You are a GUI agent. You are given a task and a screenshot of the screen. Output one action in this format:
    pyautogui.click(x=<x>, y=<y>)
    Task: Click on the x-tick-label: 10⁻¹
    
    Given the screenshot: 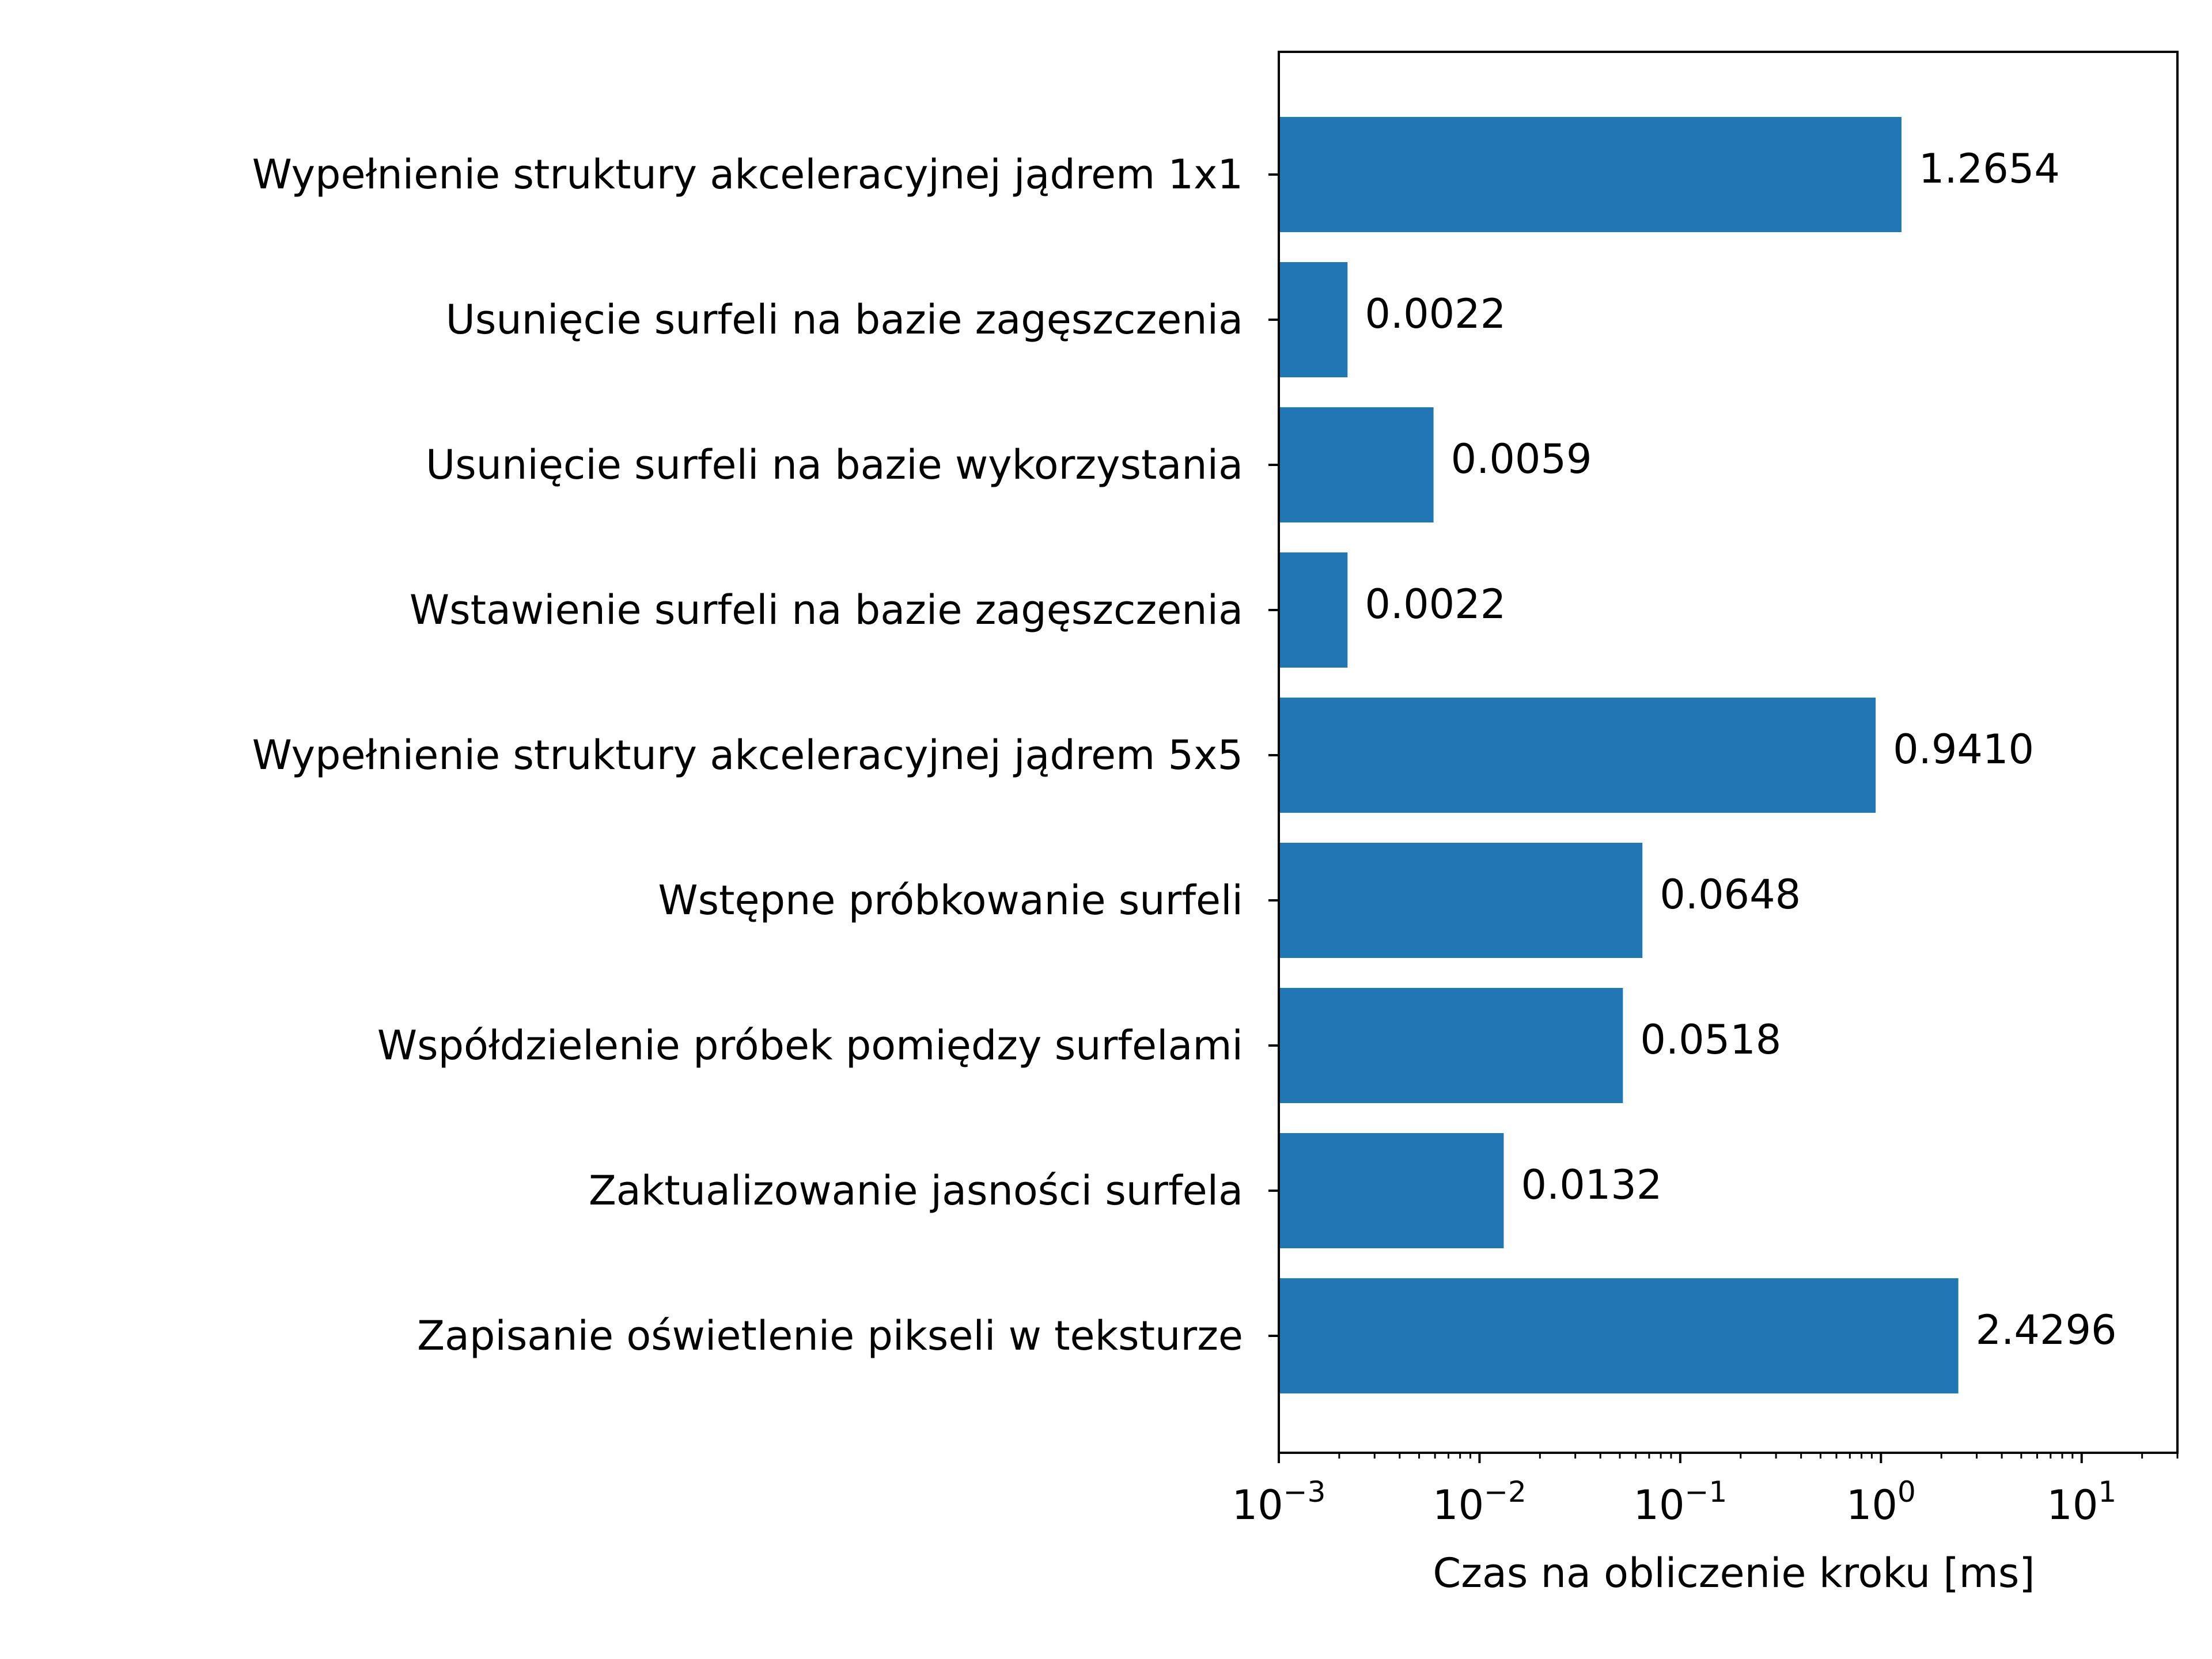 What is the action you would take?
    pyautogui.click(x=1680, y=1502)
    